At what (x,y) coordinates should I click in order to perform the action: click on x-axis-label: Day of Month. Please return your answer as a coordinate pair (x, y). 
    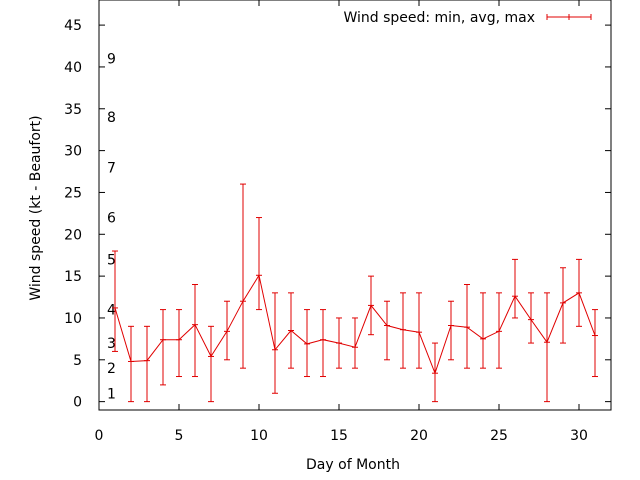
    Looking at the image, I should click on (353, 465).